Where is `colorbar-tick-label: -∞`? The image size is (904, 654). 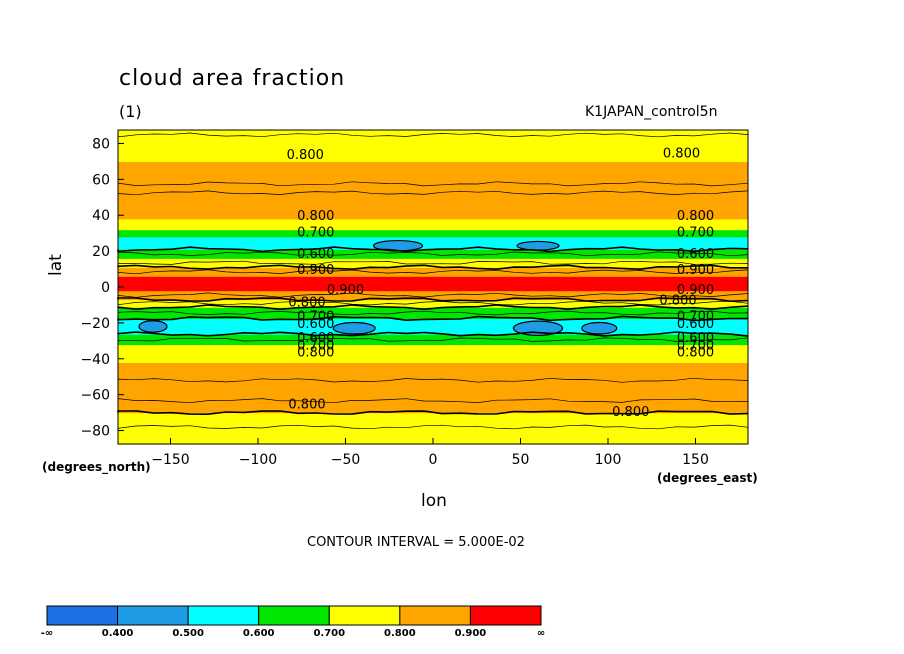 colorbar-tick-label: -∞ is located at coordinates (47, 633).